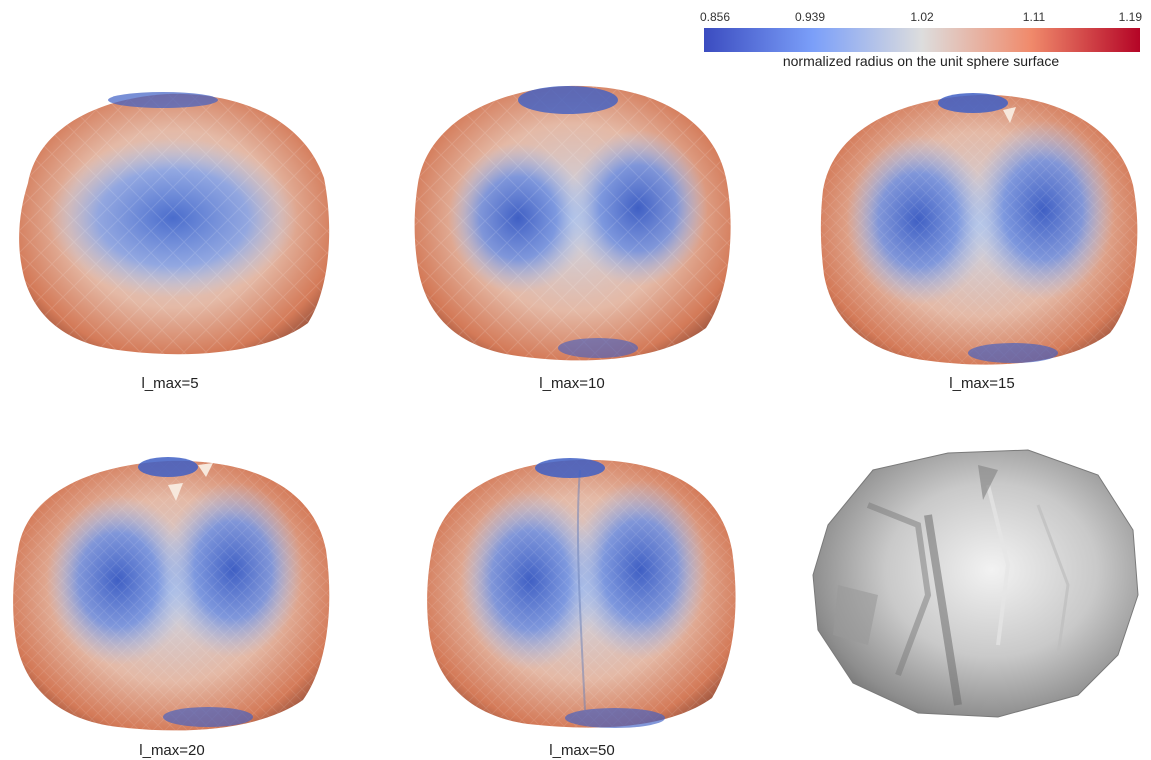  I want to click on panel-caption: l_max=20, so click(172, 750).